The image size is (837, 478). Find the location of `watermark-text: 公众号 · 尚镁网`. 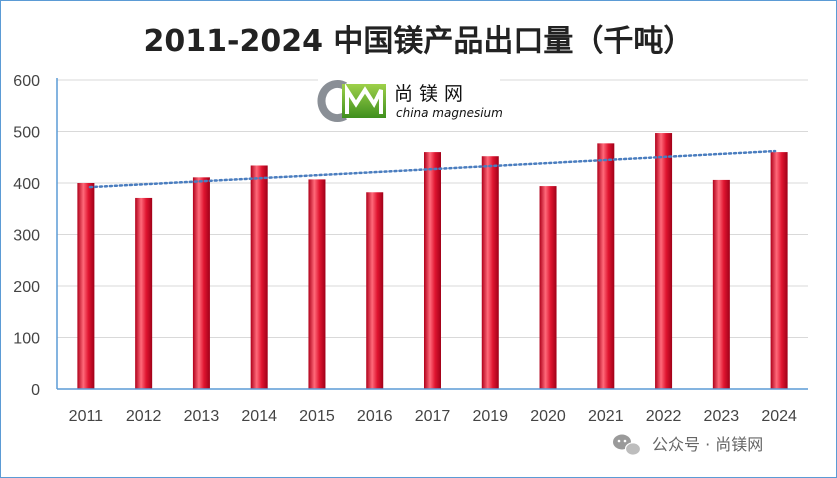

watermark-text: 公众号 · 尚镁网 is located at coordinates (707, 444).